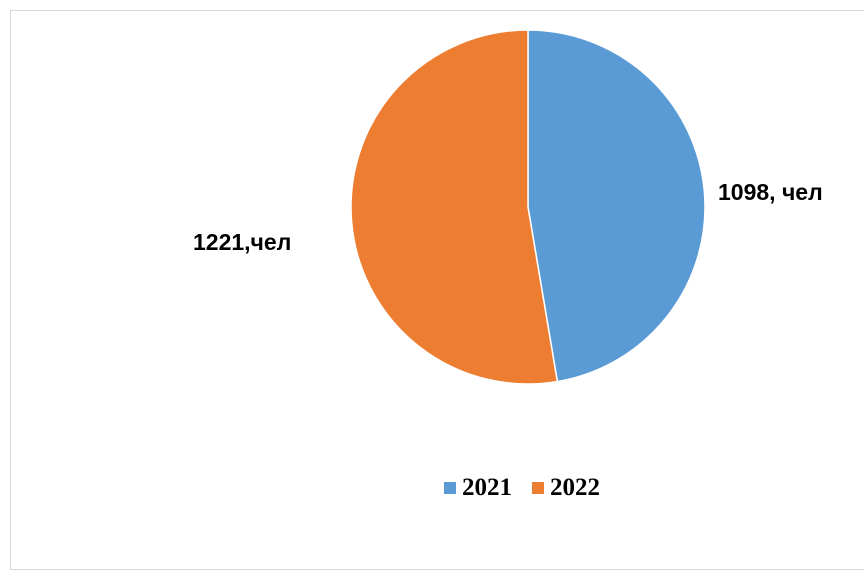  I want to click on pie-slice-2021, so click(616, 206).